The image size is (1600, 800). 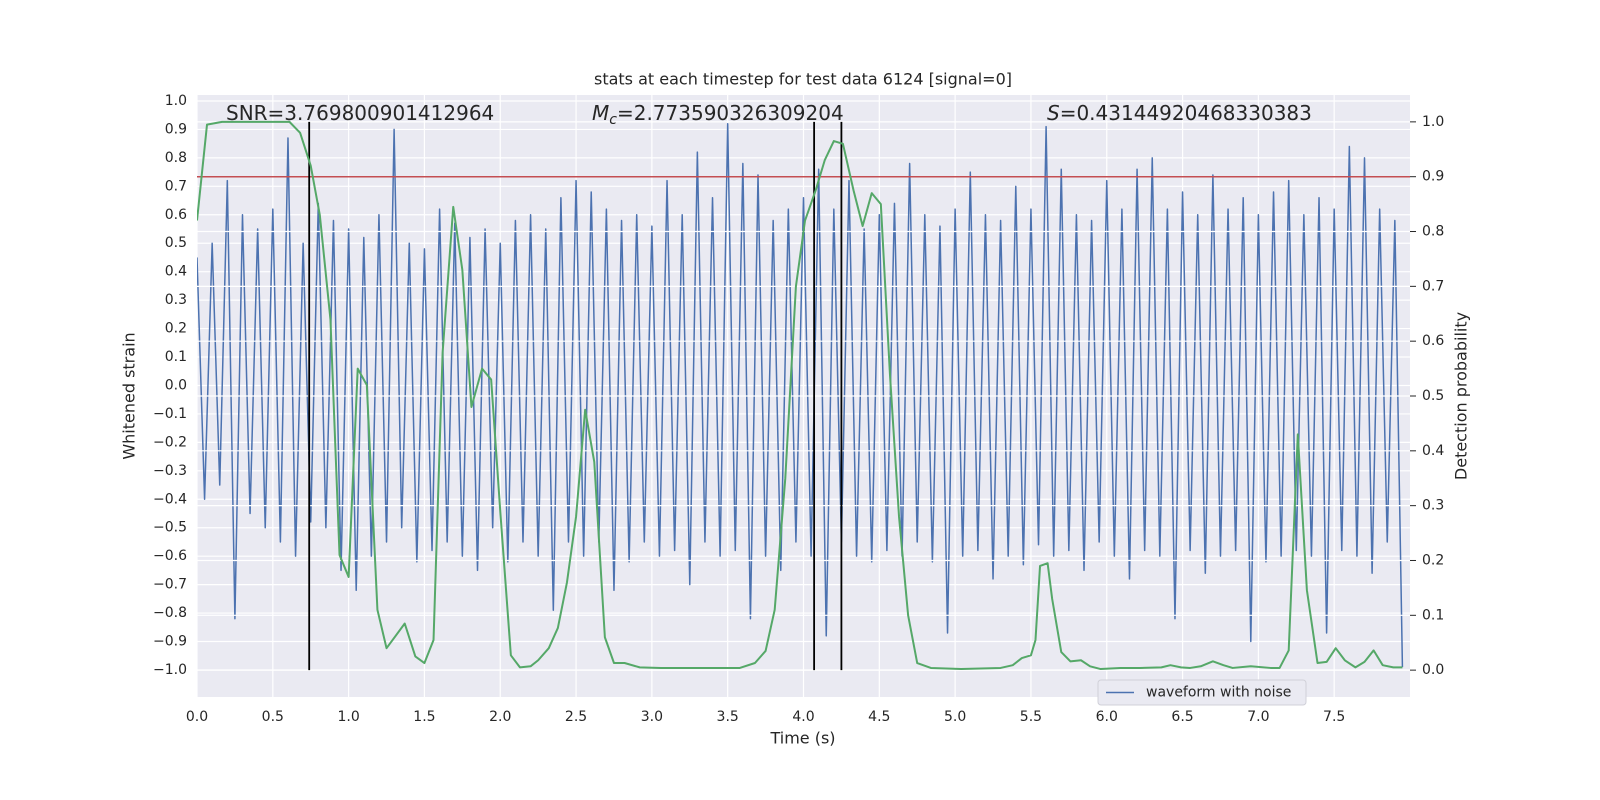 What do you see at coordinates (176, 129) in the screenshot?
I see `y-tick-label: 0.9` at bounding box center [176, 129].